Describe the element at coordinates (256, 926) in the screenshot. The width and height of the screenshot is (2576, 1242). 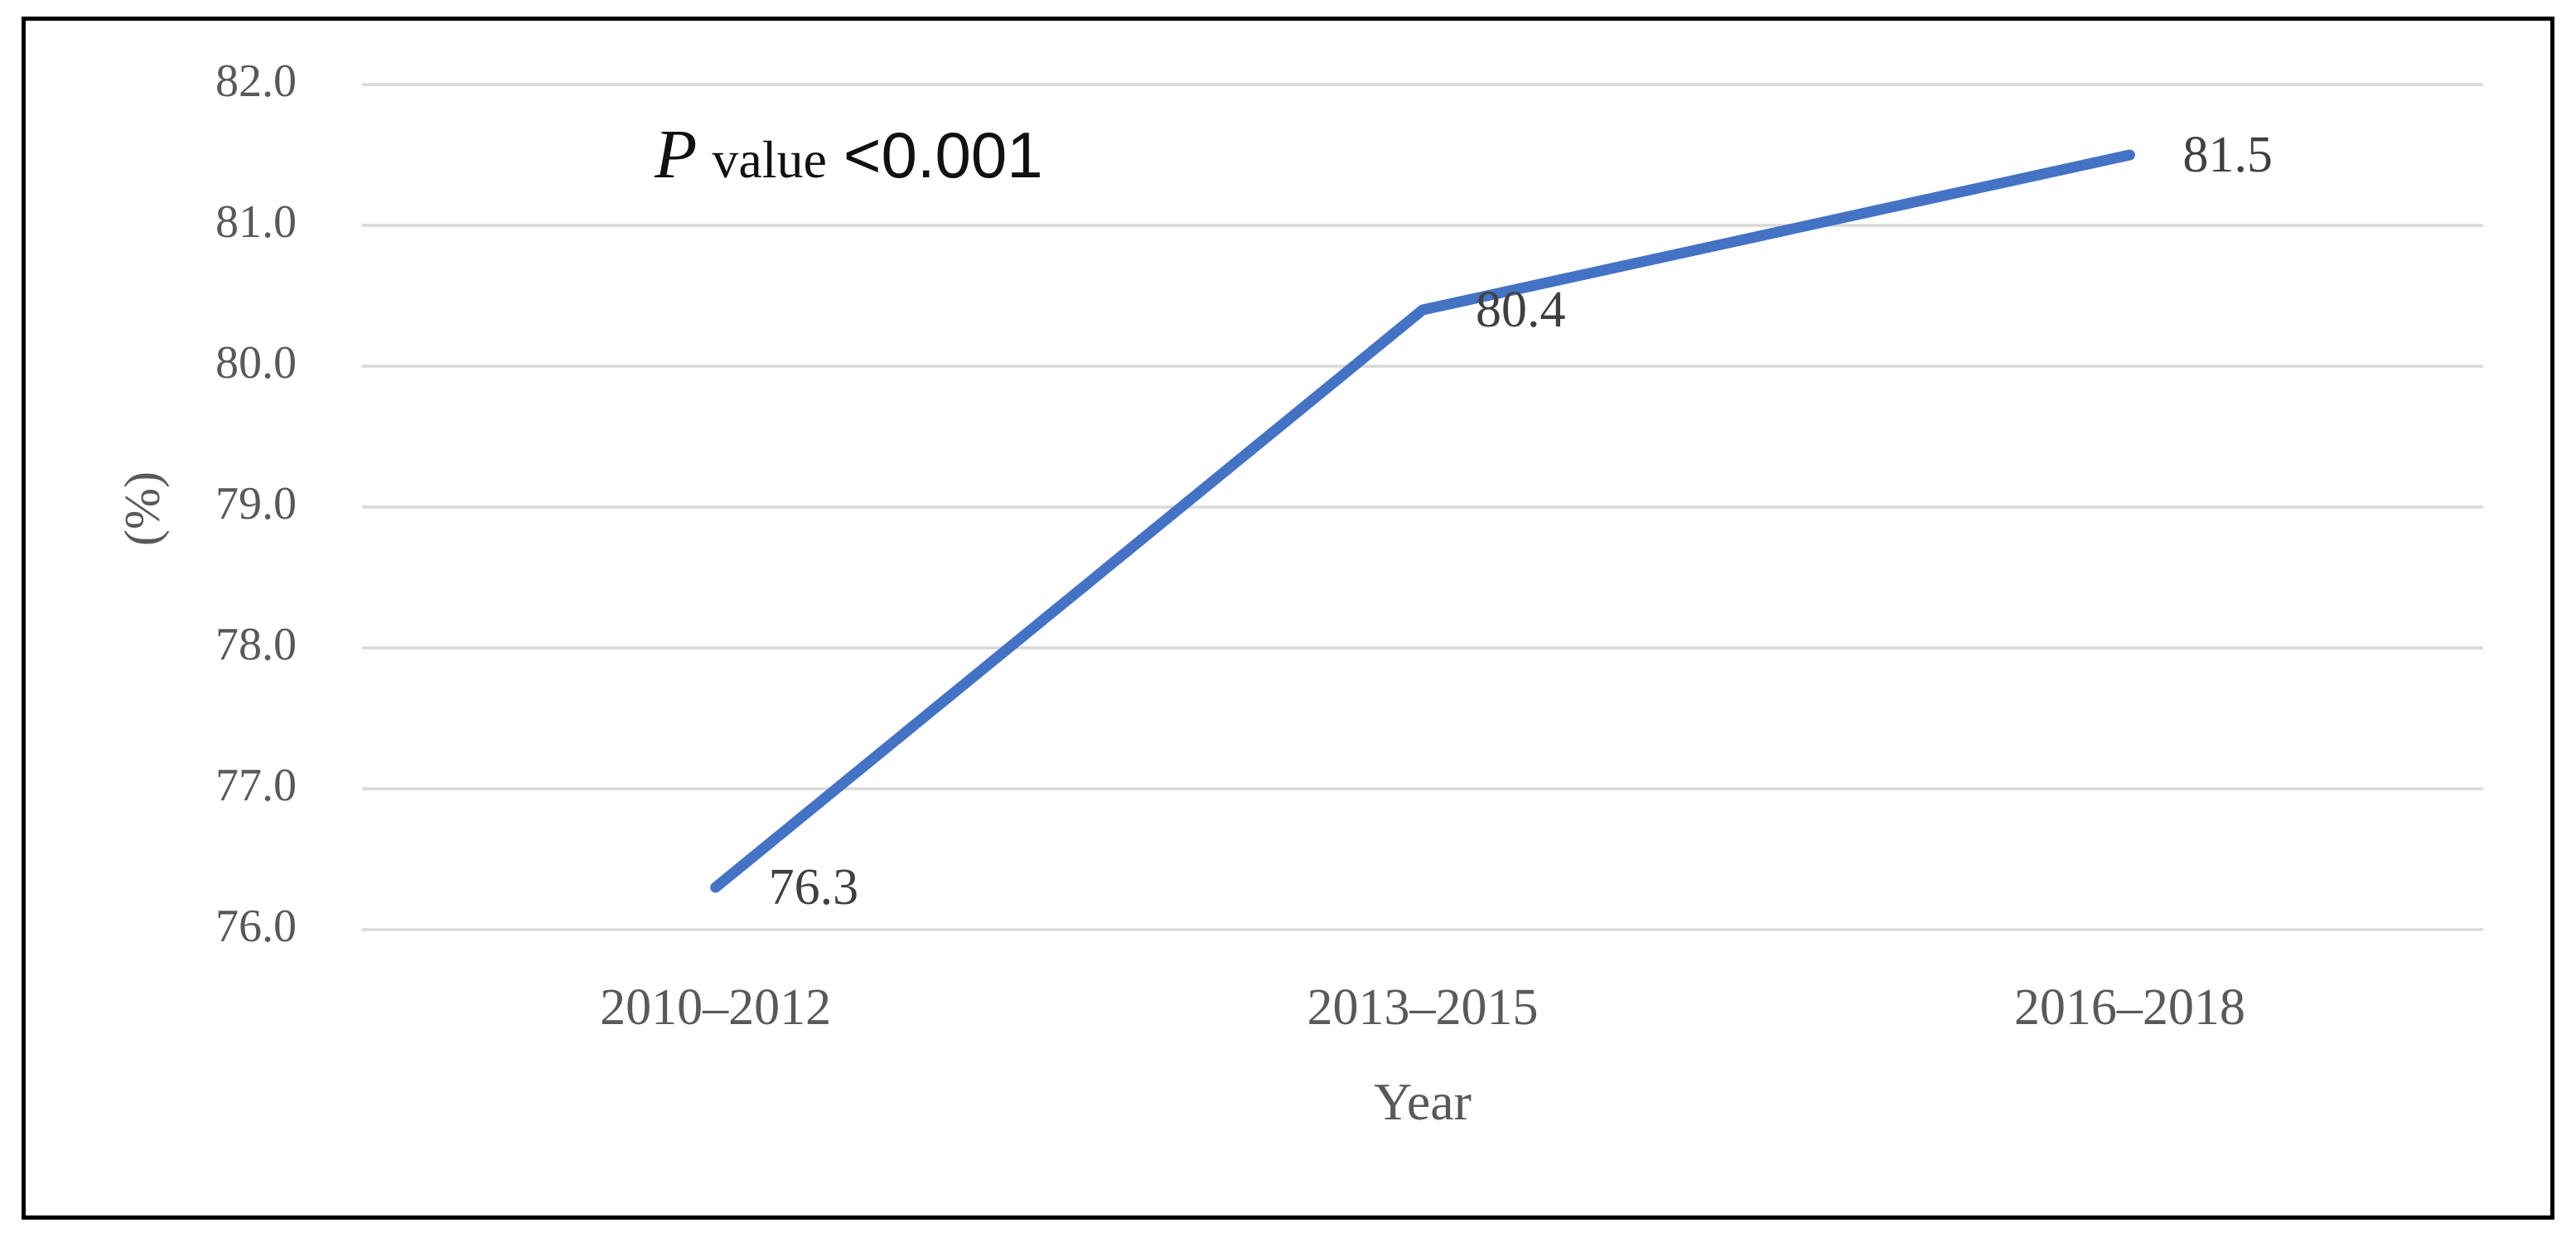
I see `y-tick-label: 76.0` at that location.